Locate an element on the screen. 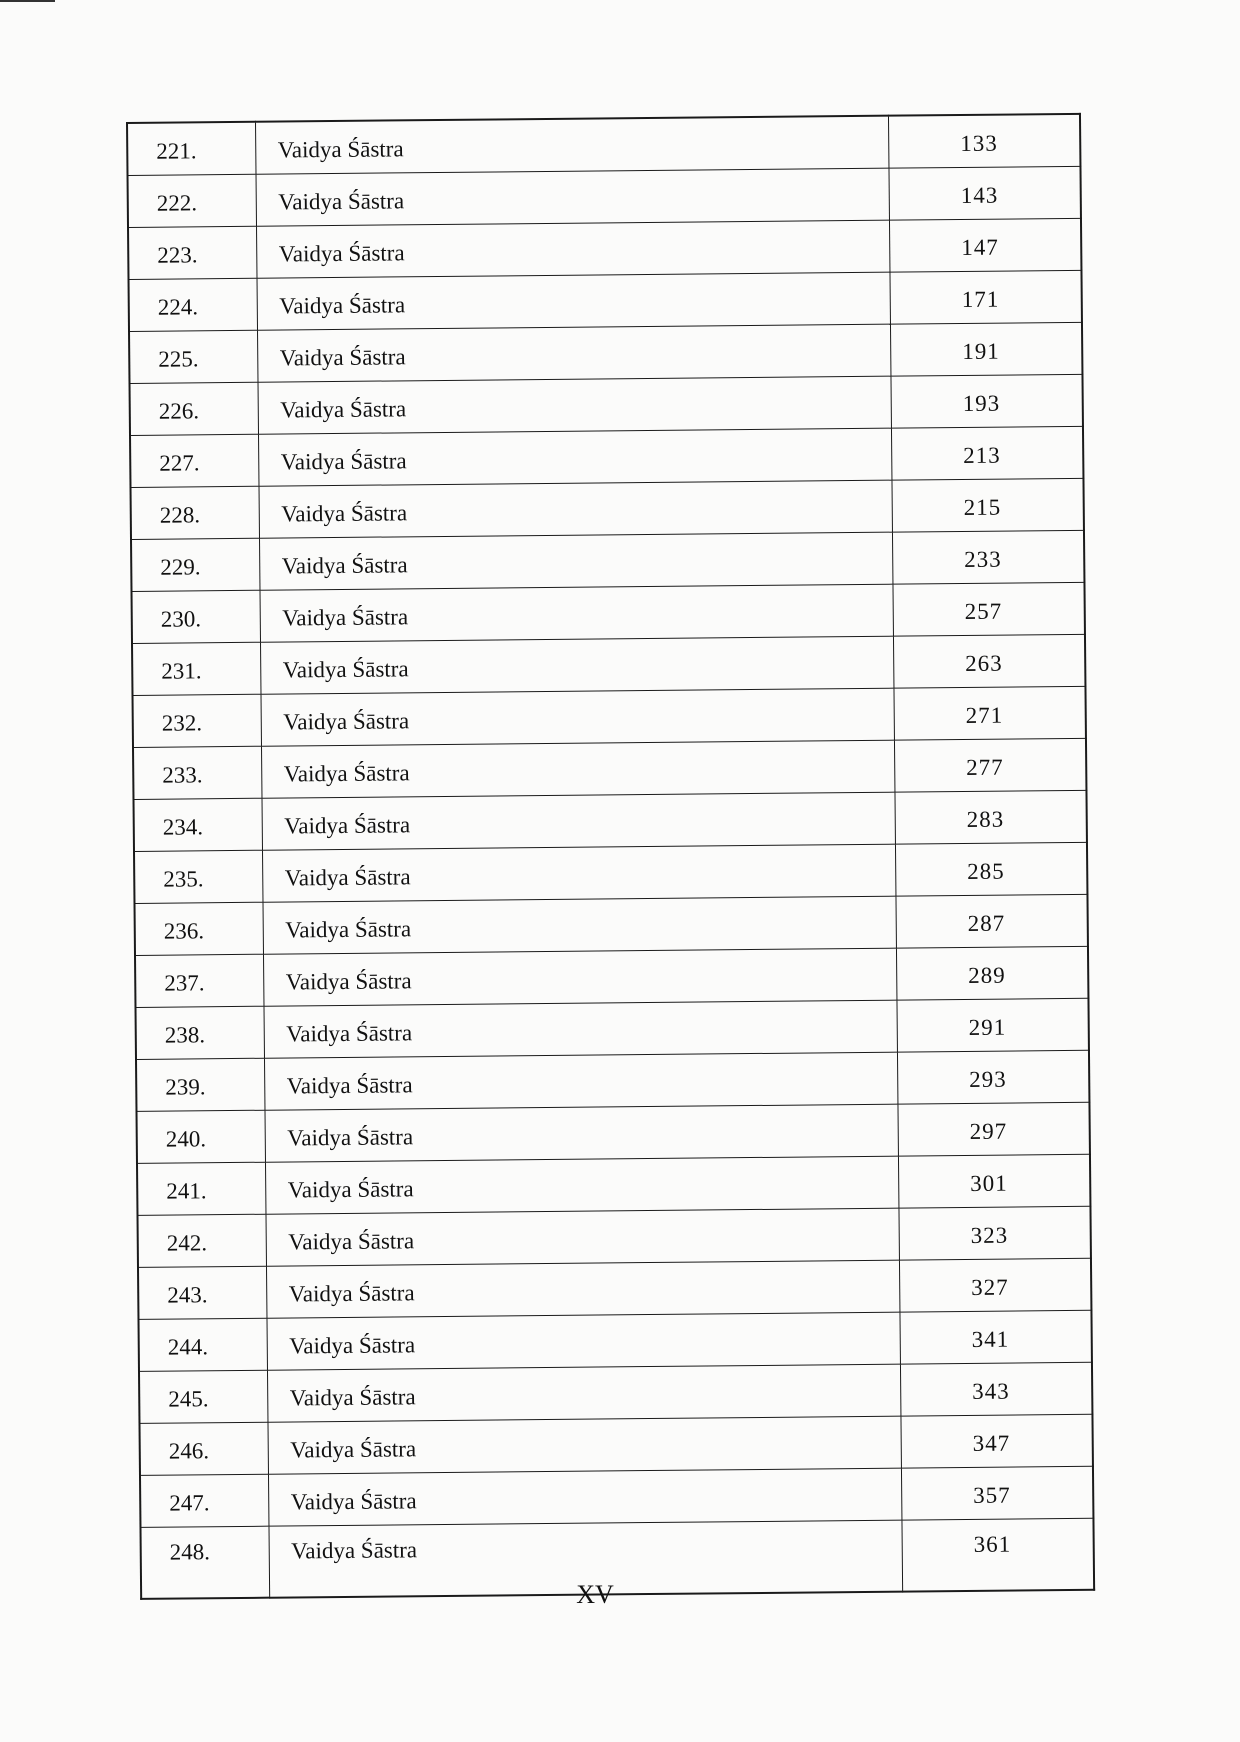 This screenshot has height=1742, width=1240. table-row: 234. Vaidya Śāstra 283 is located at coordinates (610, 821).